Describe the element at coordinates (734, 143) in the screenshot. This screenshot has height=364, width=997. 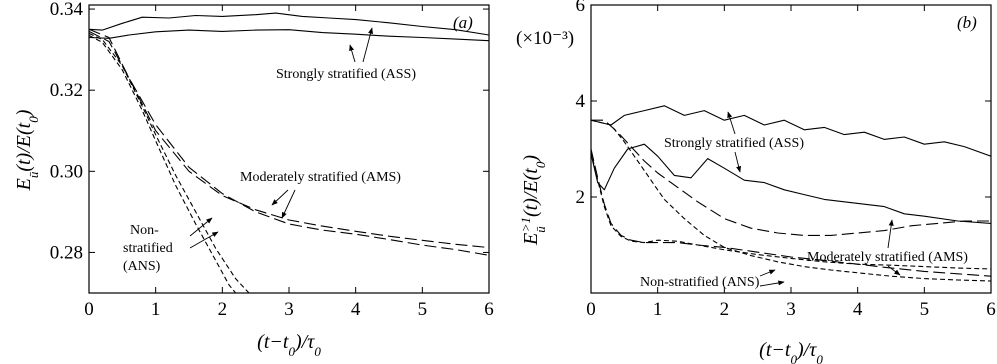
I see `annotation-ass-b: Strongly stratified (ASS)` at that location.